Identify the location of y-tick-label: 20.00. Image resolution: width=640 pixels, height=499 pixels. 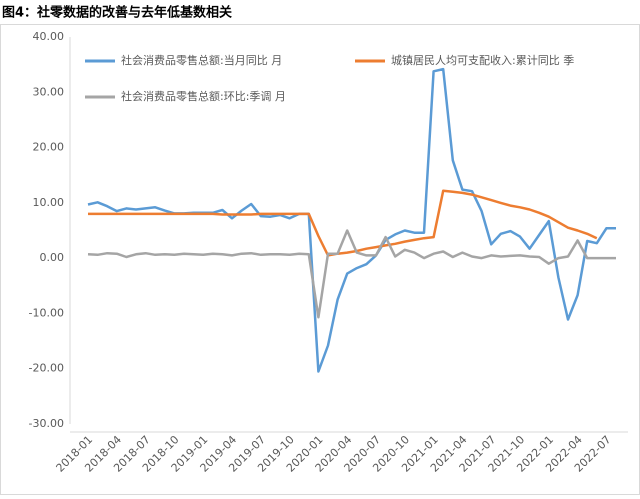
(49, 147).